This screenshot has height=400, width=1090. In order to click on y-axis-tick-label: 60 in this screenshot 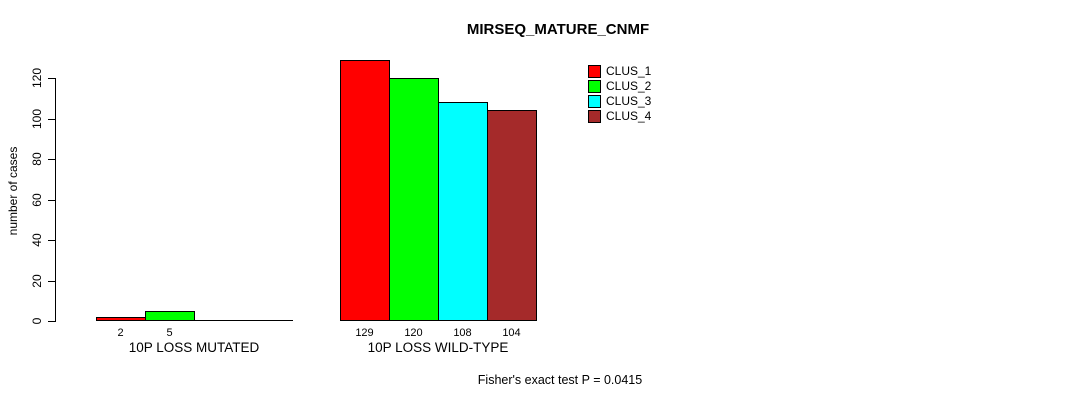, I will do `click(37, 200)`.